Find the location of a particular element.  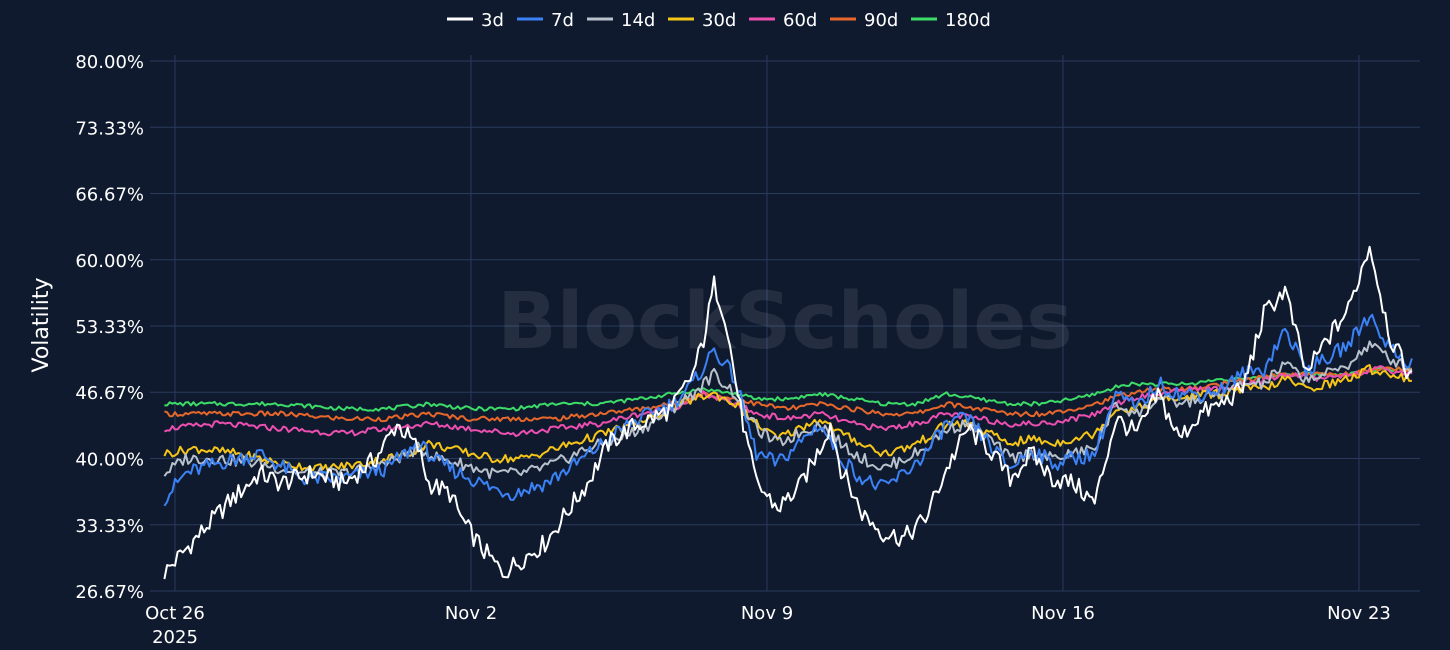

x-tick-sublabel: 2025 is located at coordinates (175, 637).